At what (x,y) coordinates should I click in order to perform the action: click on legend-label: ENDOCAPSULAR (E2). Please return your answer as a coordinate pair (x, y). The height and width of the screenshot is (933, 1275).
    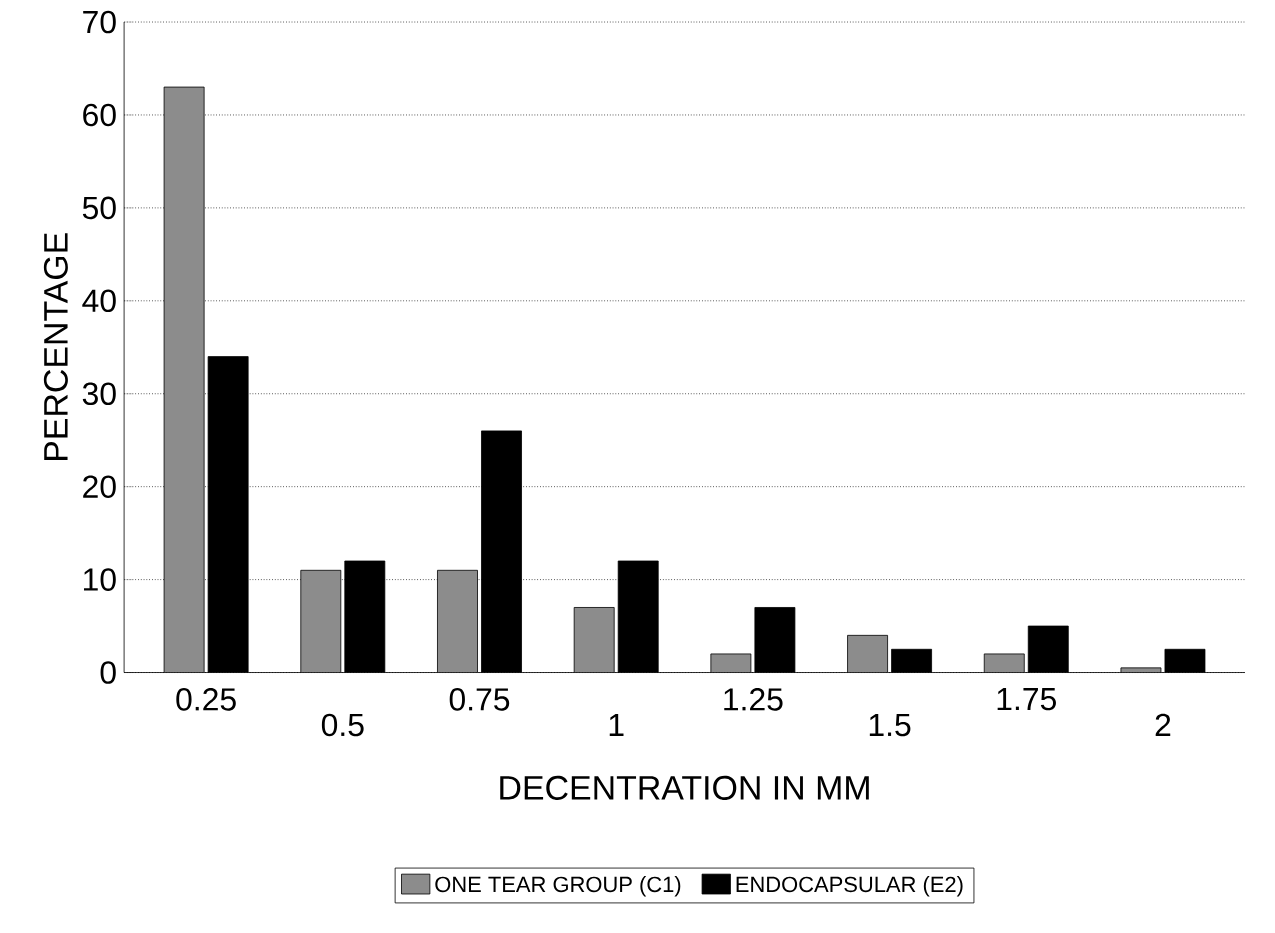
    Looking at the image, I should click on (849, 886).